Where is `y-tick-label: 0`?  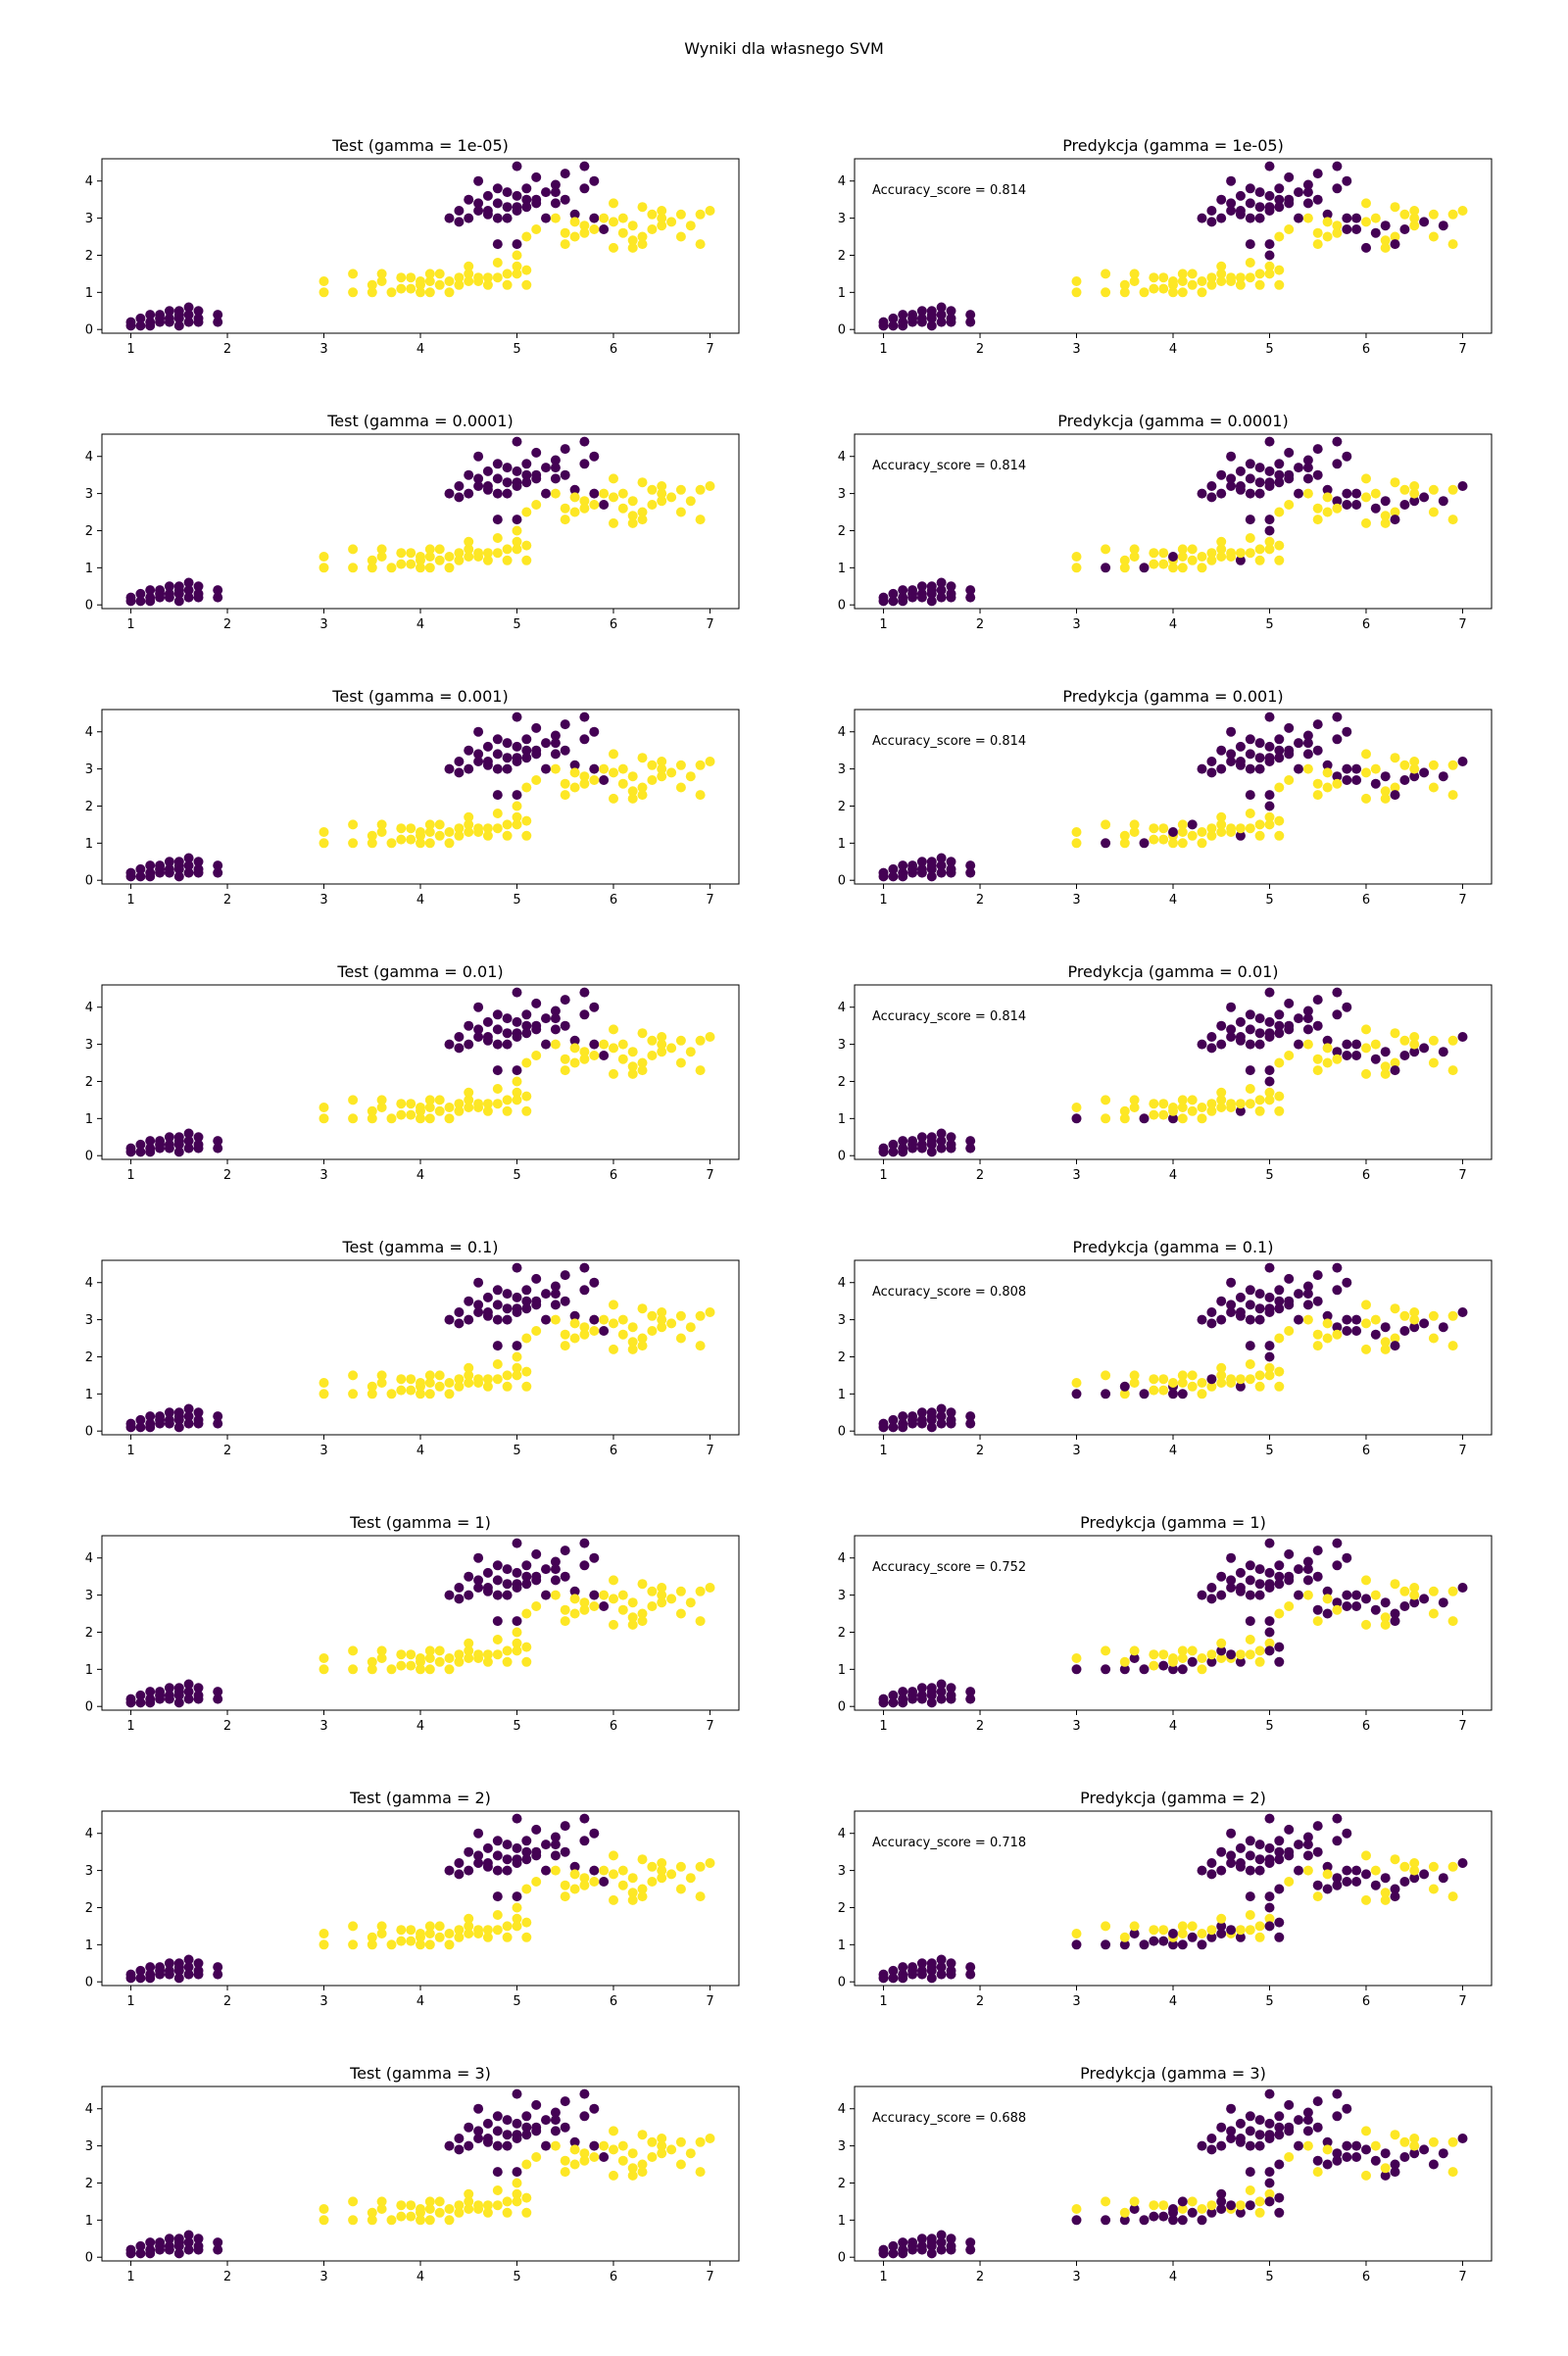
y-tick-label: 0 is located at coordinates (89, 1983).